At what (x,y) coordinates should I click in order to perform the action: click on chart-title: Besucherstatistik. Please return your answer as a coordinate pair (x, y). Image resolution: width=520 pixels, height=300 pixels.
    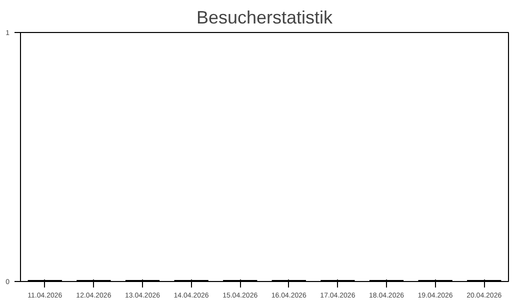
    Looking at the image, I should click on (265, 18).